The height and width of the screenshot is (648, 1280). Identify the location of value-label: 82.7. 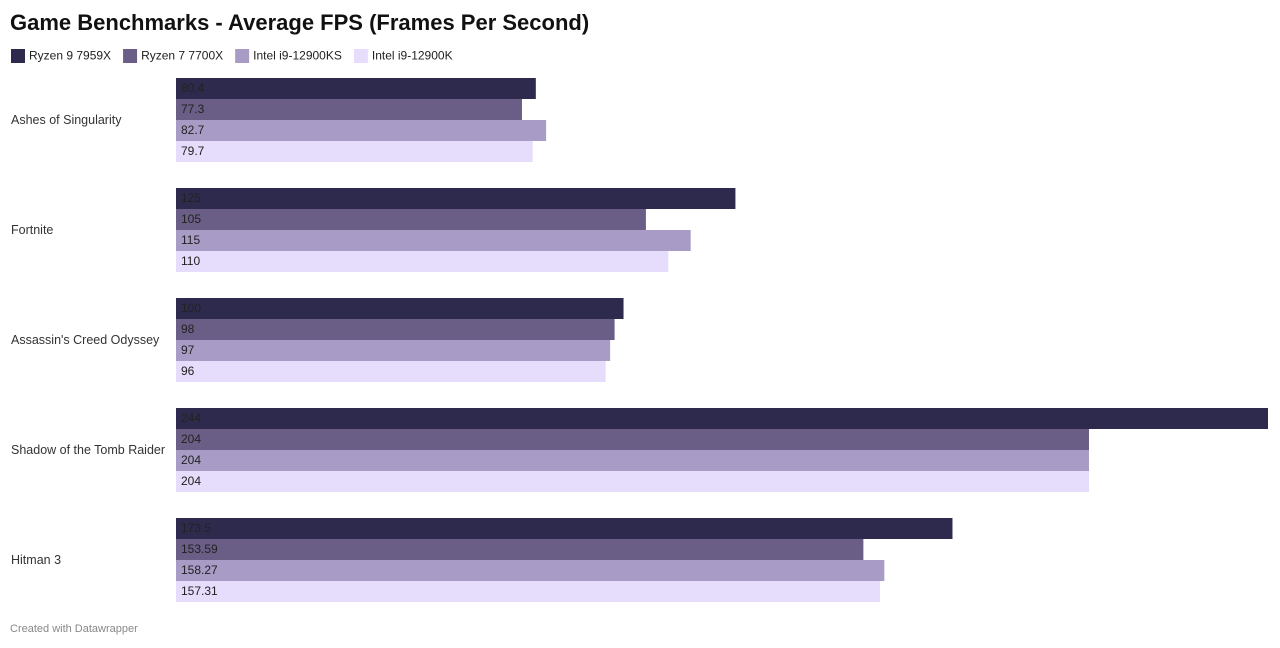
(193, 130).